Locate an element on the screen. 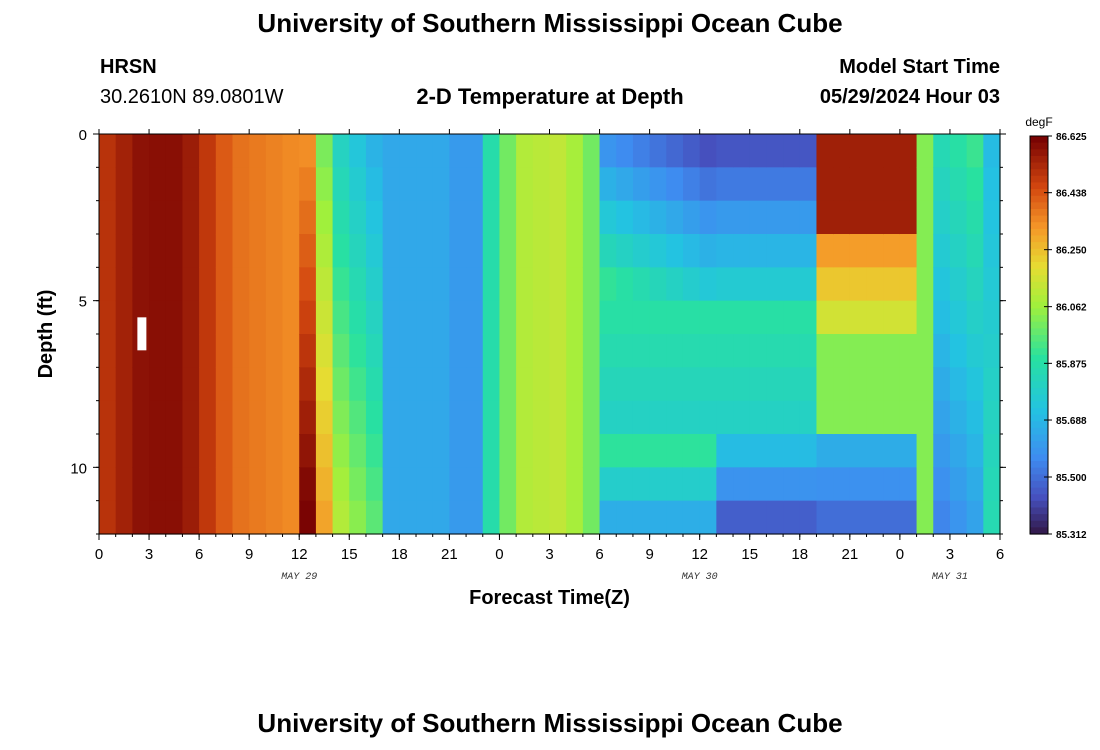  x-tick-label: 0 is located at coordinates (499, 554).